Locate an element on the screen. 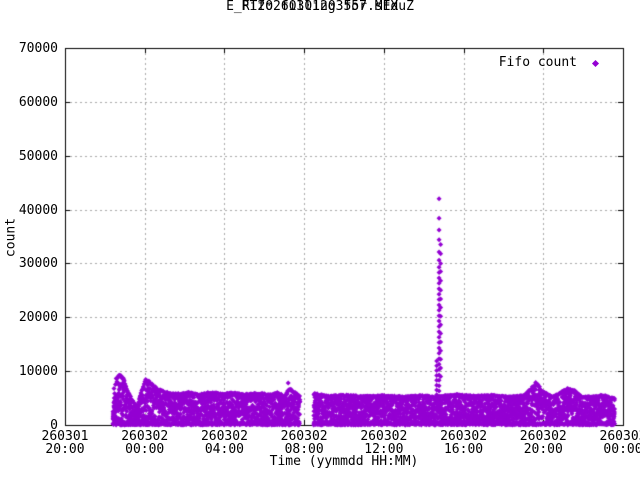  chart-title: Fifo filling for MEX is located at coordinates (320, 7).